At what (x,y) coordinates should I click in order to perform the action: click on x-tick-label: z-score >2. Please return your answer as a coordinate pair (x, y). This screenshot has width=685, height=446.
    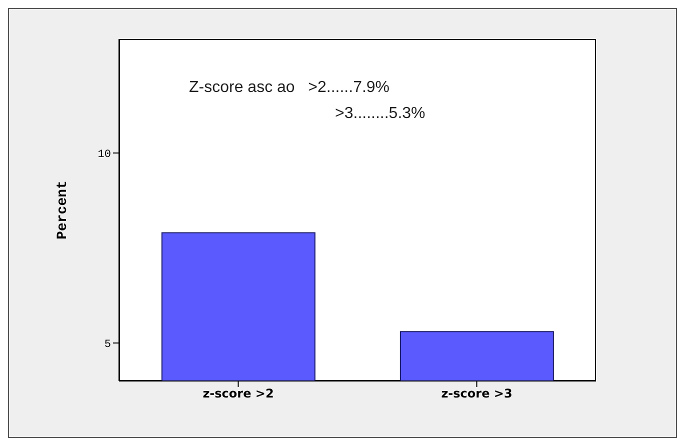
    Looking at the image, I should click on (238, 393).